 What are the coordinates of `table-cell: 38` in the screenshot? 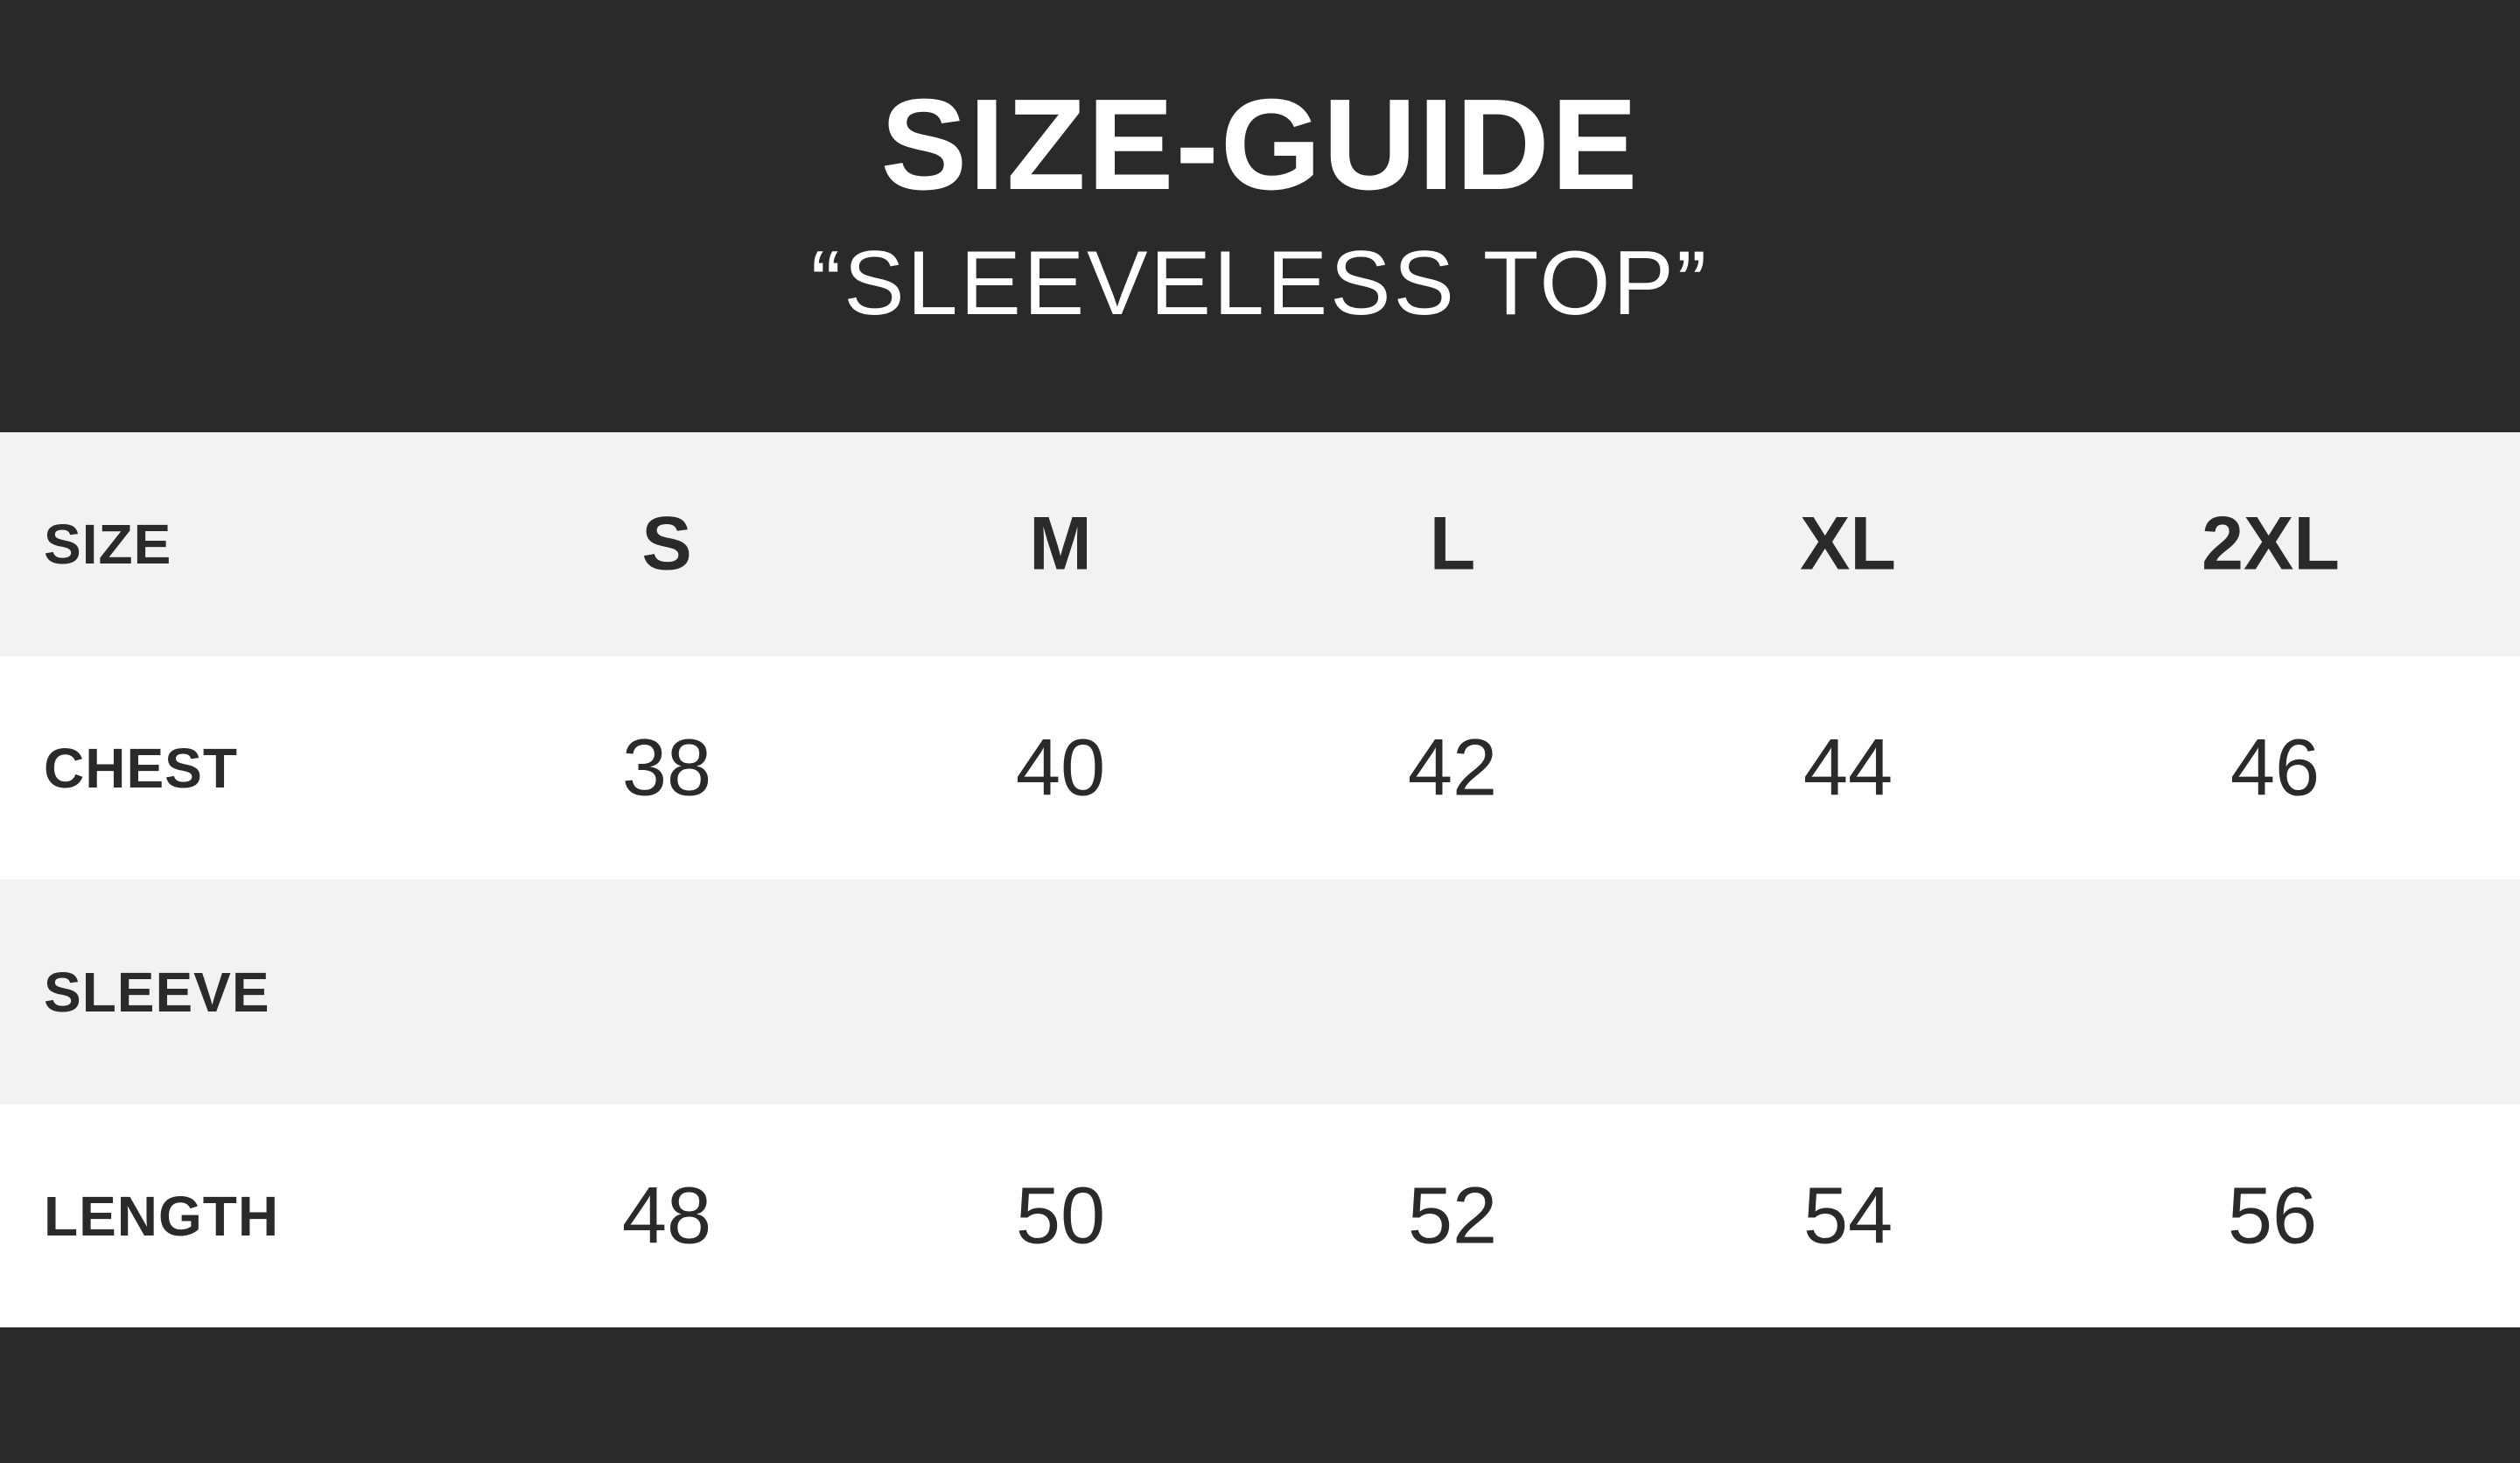 It's located at (666, 767).